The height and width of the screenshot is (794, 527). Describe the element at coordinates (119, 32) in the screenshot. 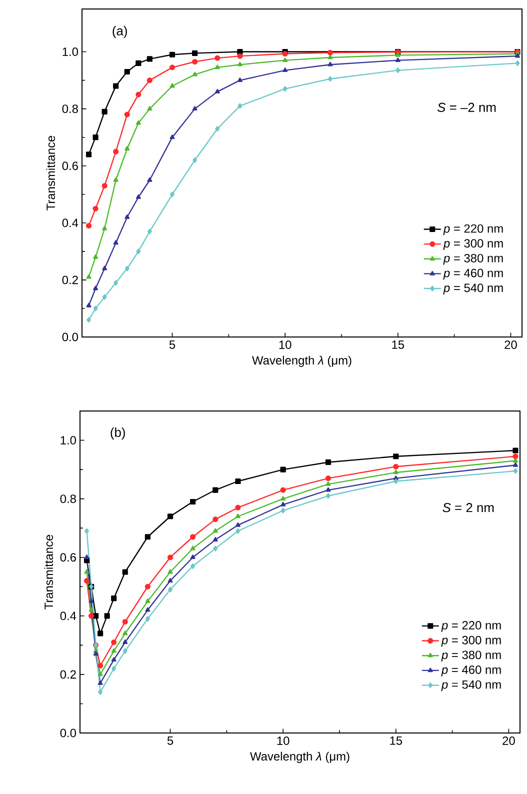

I see `annotation: (a)` at that location.